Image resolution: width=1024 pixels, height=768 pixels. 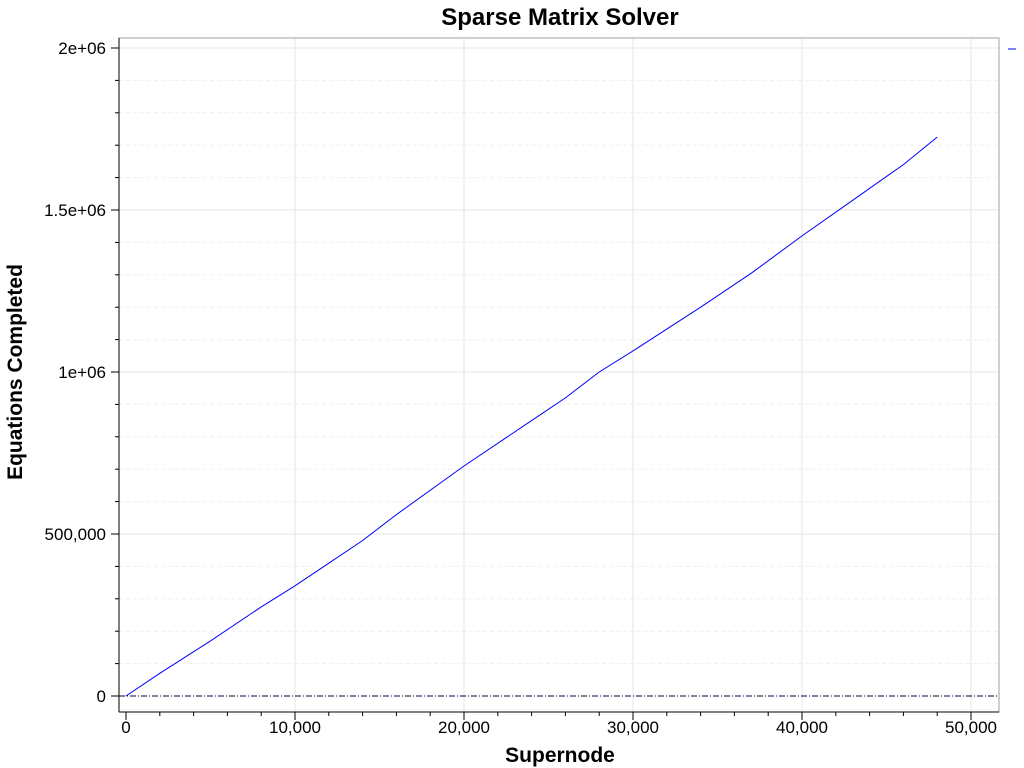 I want to click on x-axis-label: Supernode, so click(x=560, y=755).